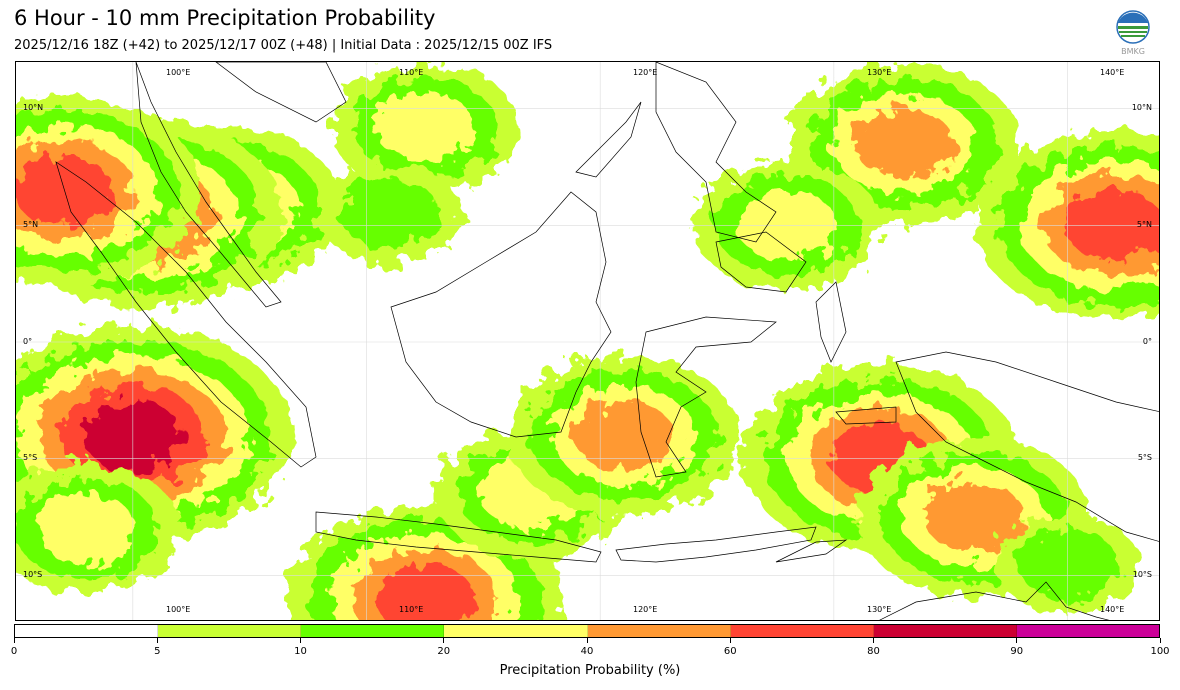  Describe the element at coordinates (716, 152) in the screenshot. I see `philippines-coast` at that location.